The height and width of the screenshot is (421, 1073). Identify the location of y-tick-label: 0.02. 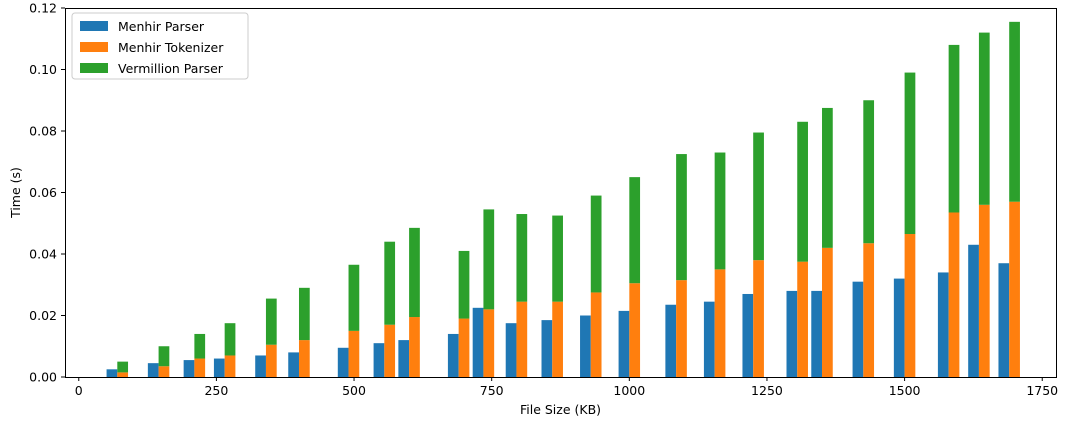
(43, 315).